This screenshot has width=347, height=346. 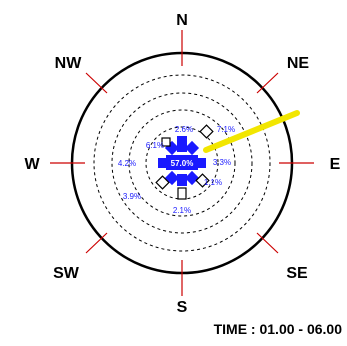 What do you see at coordinates (162, 182) in the screenshot?
I see `box-sw` at bounding box center [162, 182].